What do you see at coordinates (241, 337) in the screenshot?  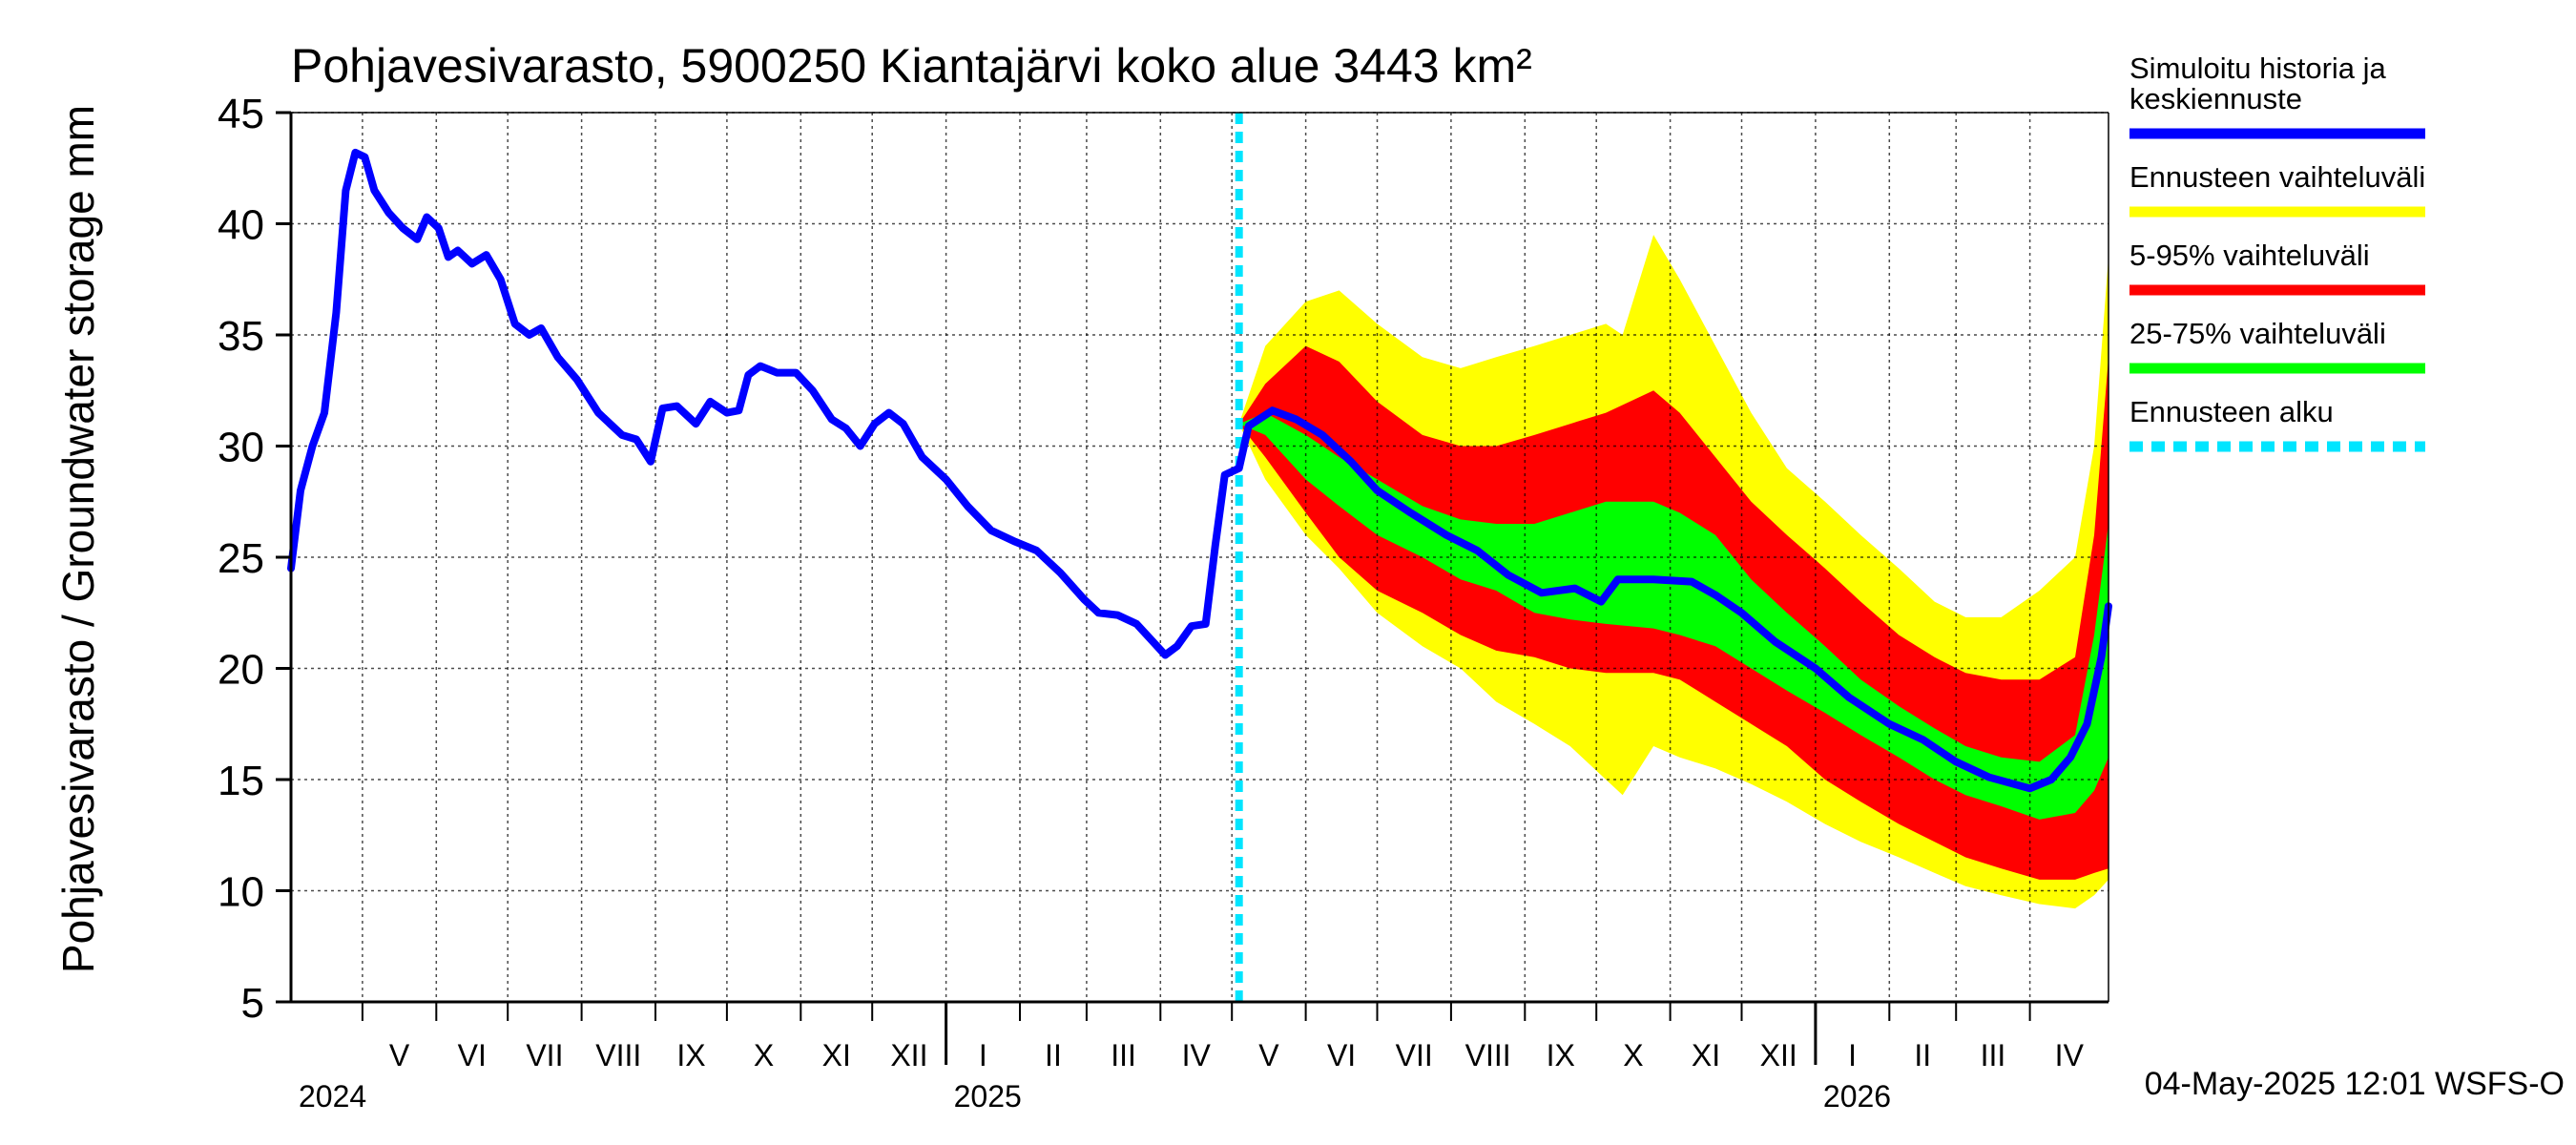 I see `y-tick-label: 35` at bounding box center [241, 337].